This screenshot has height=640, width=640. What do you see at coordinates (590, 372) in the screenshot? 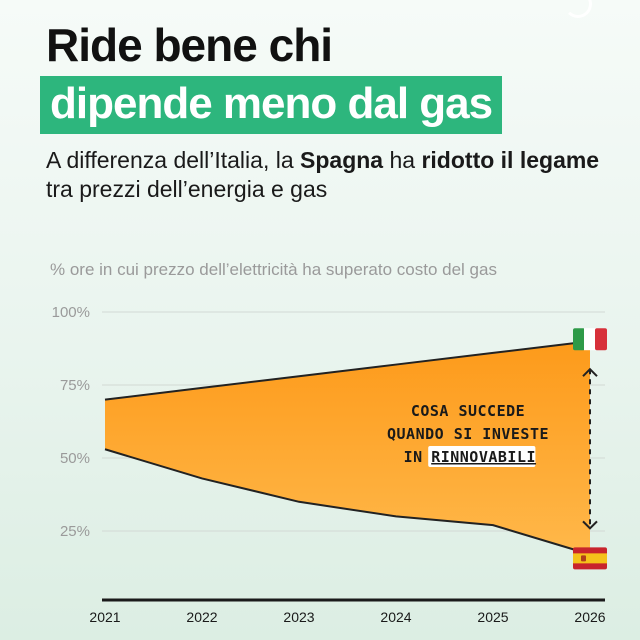
I see `arrow-up-icon` at bounding box center [590, 372].